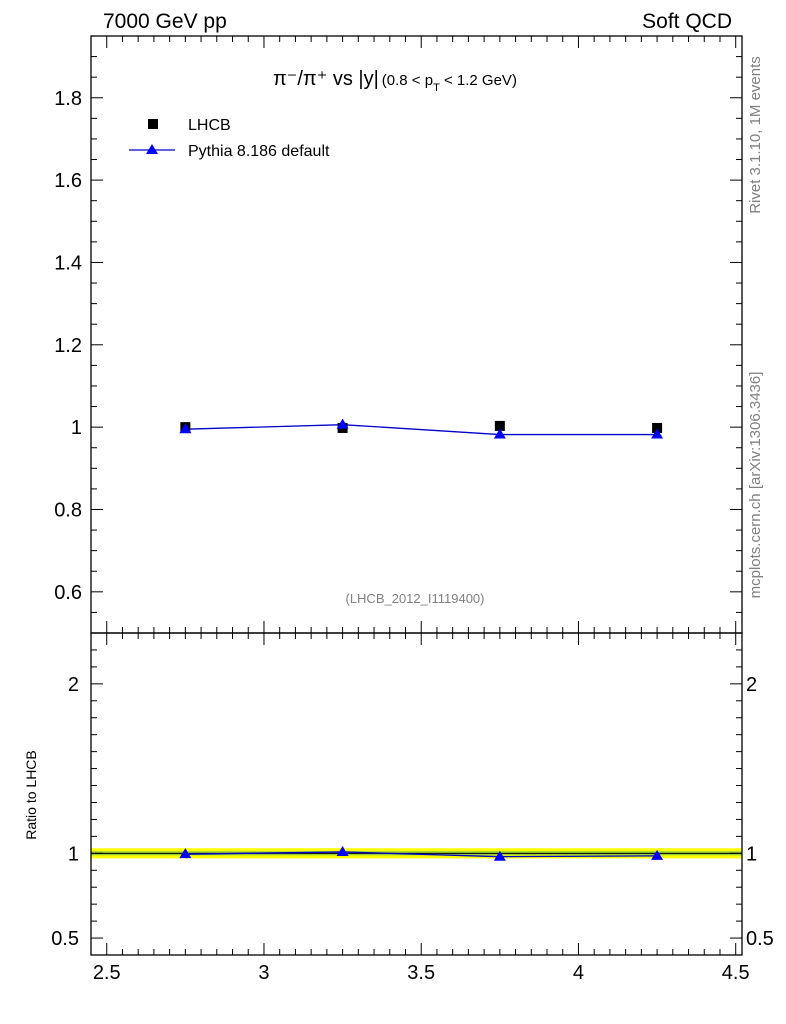 The image size is (786, 1024). I want to click on main-y-tick-label: 0.6, so click(68, 593).